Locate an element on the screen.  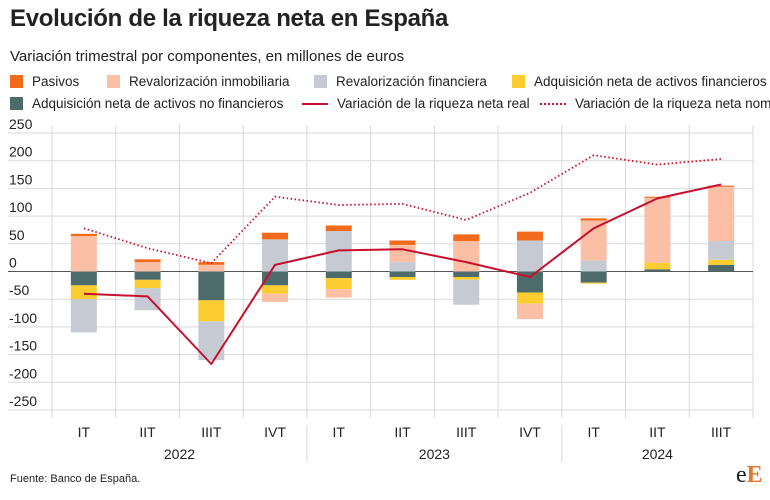
x-group-label: 2024 is located at coordinates (657, 454).